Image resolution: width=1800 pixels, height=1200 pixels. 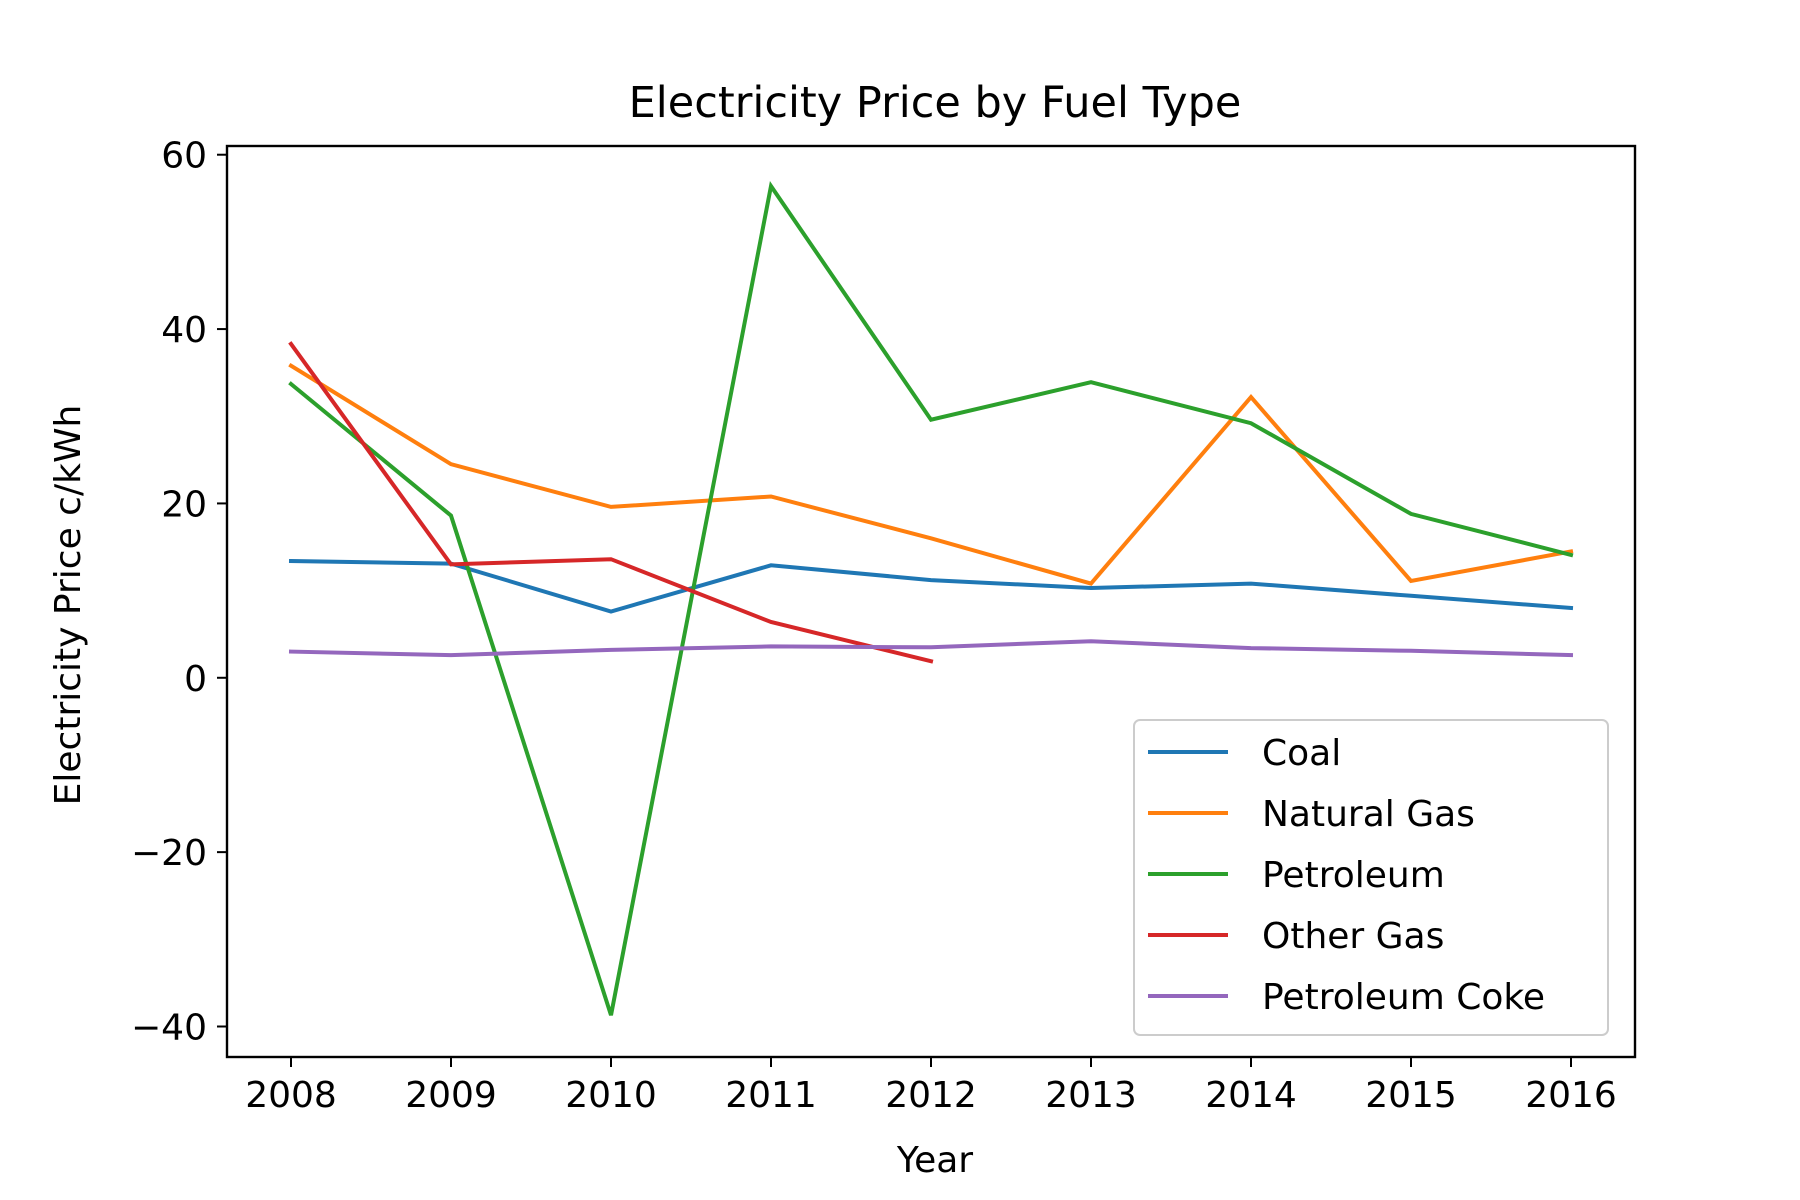 What do you see at coordinates (935, 103) in the screenshot?
I see `chart-title: Electricity Price by Fuel Type` at bounding box center [935, 103].